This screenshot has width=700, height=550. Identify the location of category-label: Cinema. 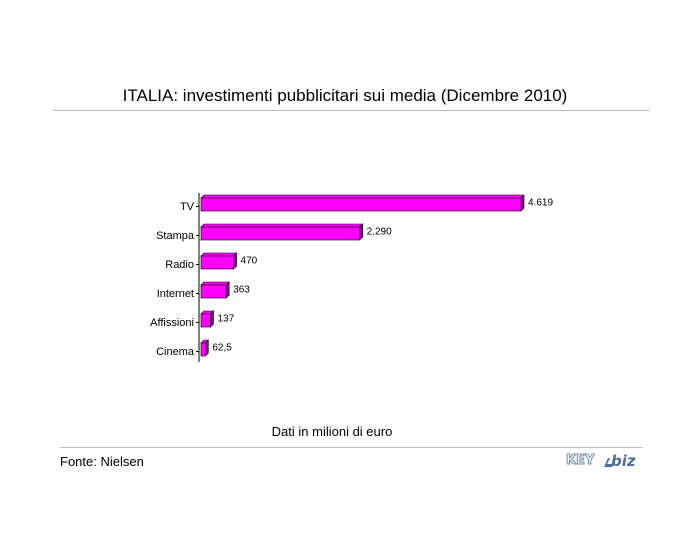
(175, 352).